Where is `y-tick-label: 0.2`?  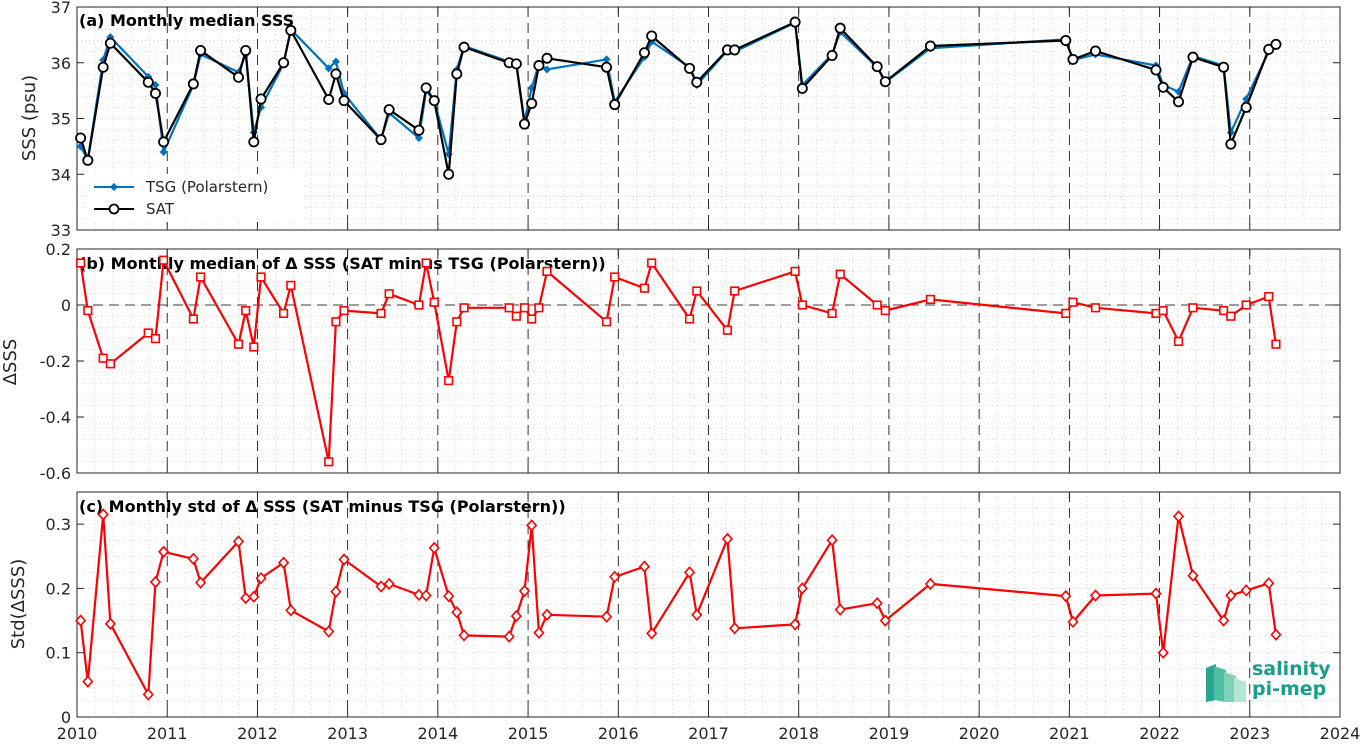
y-tick-label: 0.2 is located at coordinates (58, 249).